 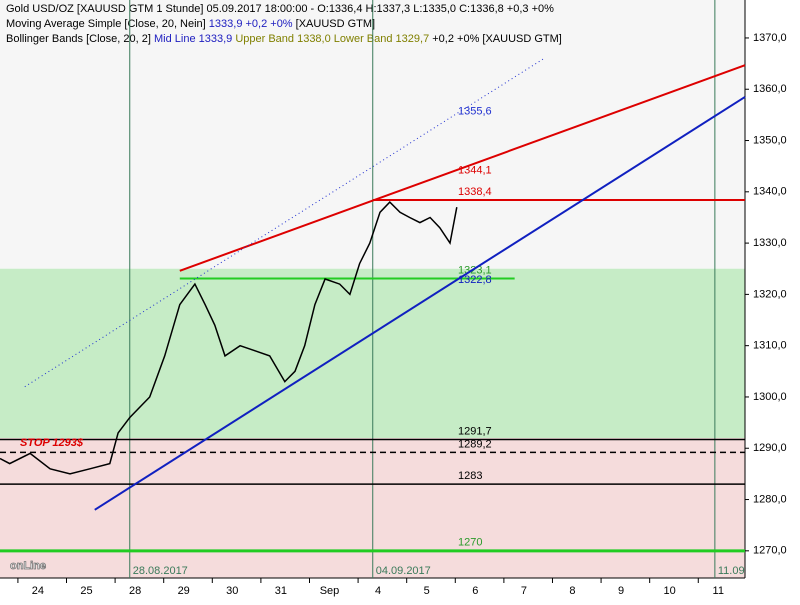 I want to click on x-tick-label: 24, so click(x=38, y=591).